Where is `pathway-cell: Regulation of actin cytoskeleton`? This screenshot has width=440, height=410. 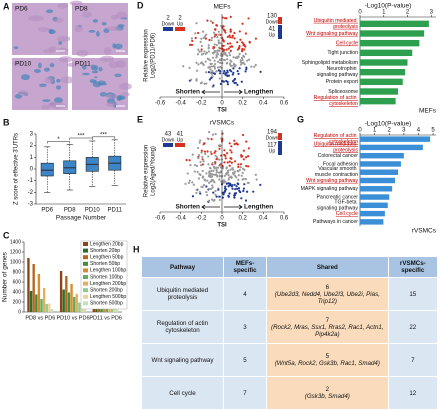 pathway-cell: Regulation of actin cytoskeleton is located at coordinates (182, 327).